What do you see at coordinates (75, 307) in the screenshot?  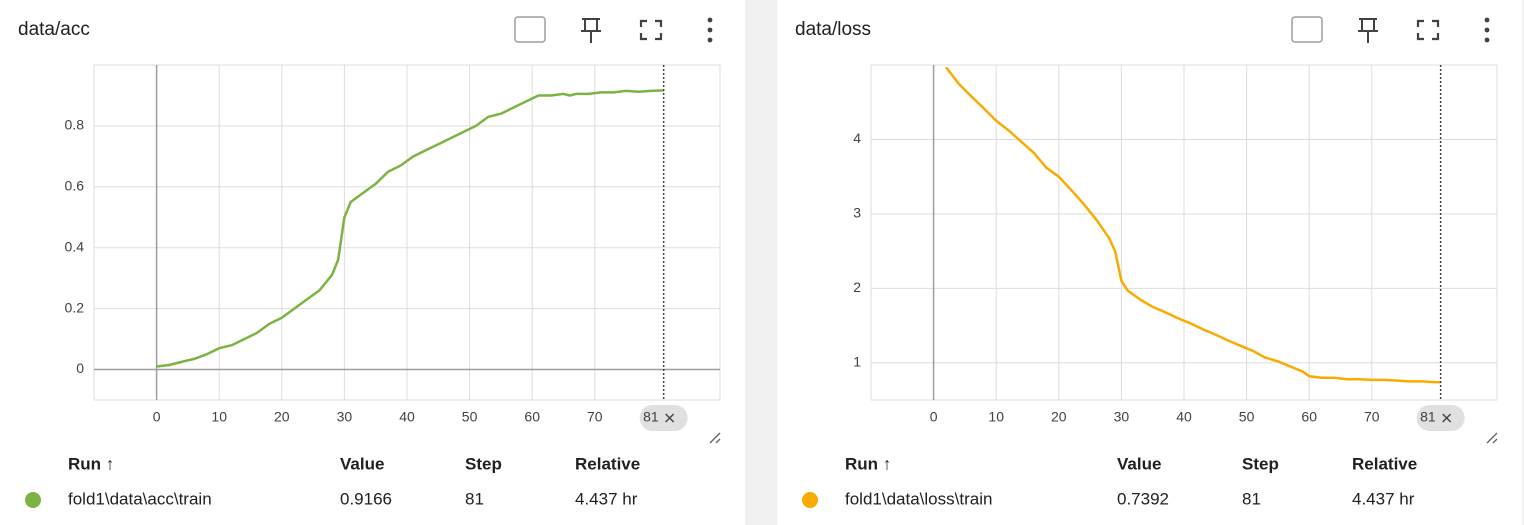 I see `y-tick-label: 0.2` at bounding box center [75, 307].